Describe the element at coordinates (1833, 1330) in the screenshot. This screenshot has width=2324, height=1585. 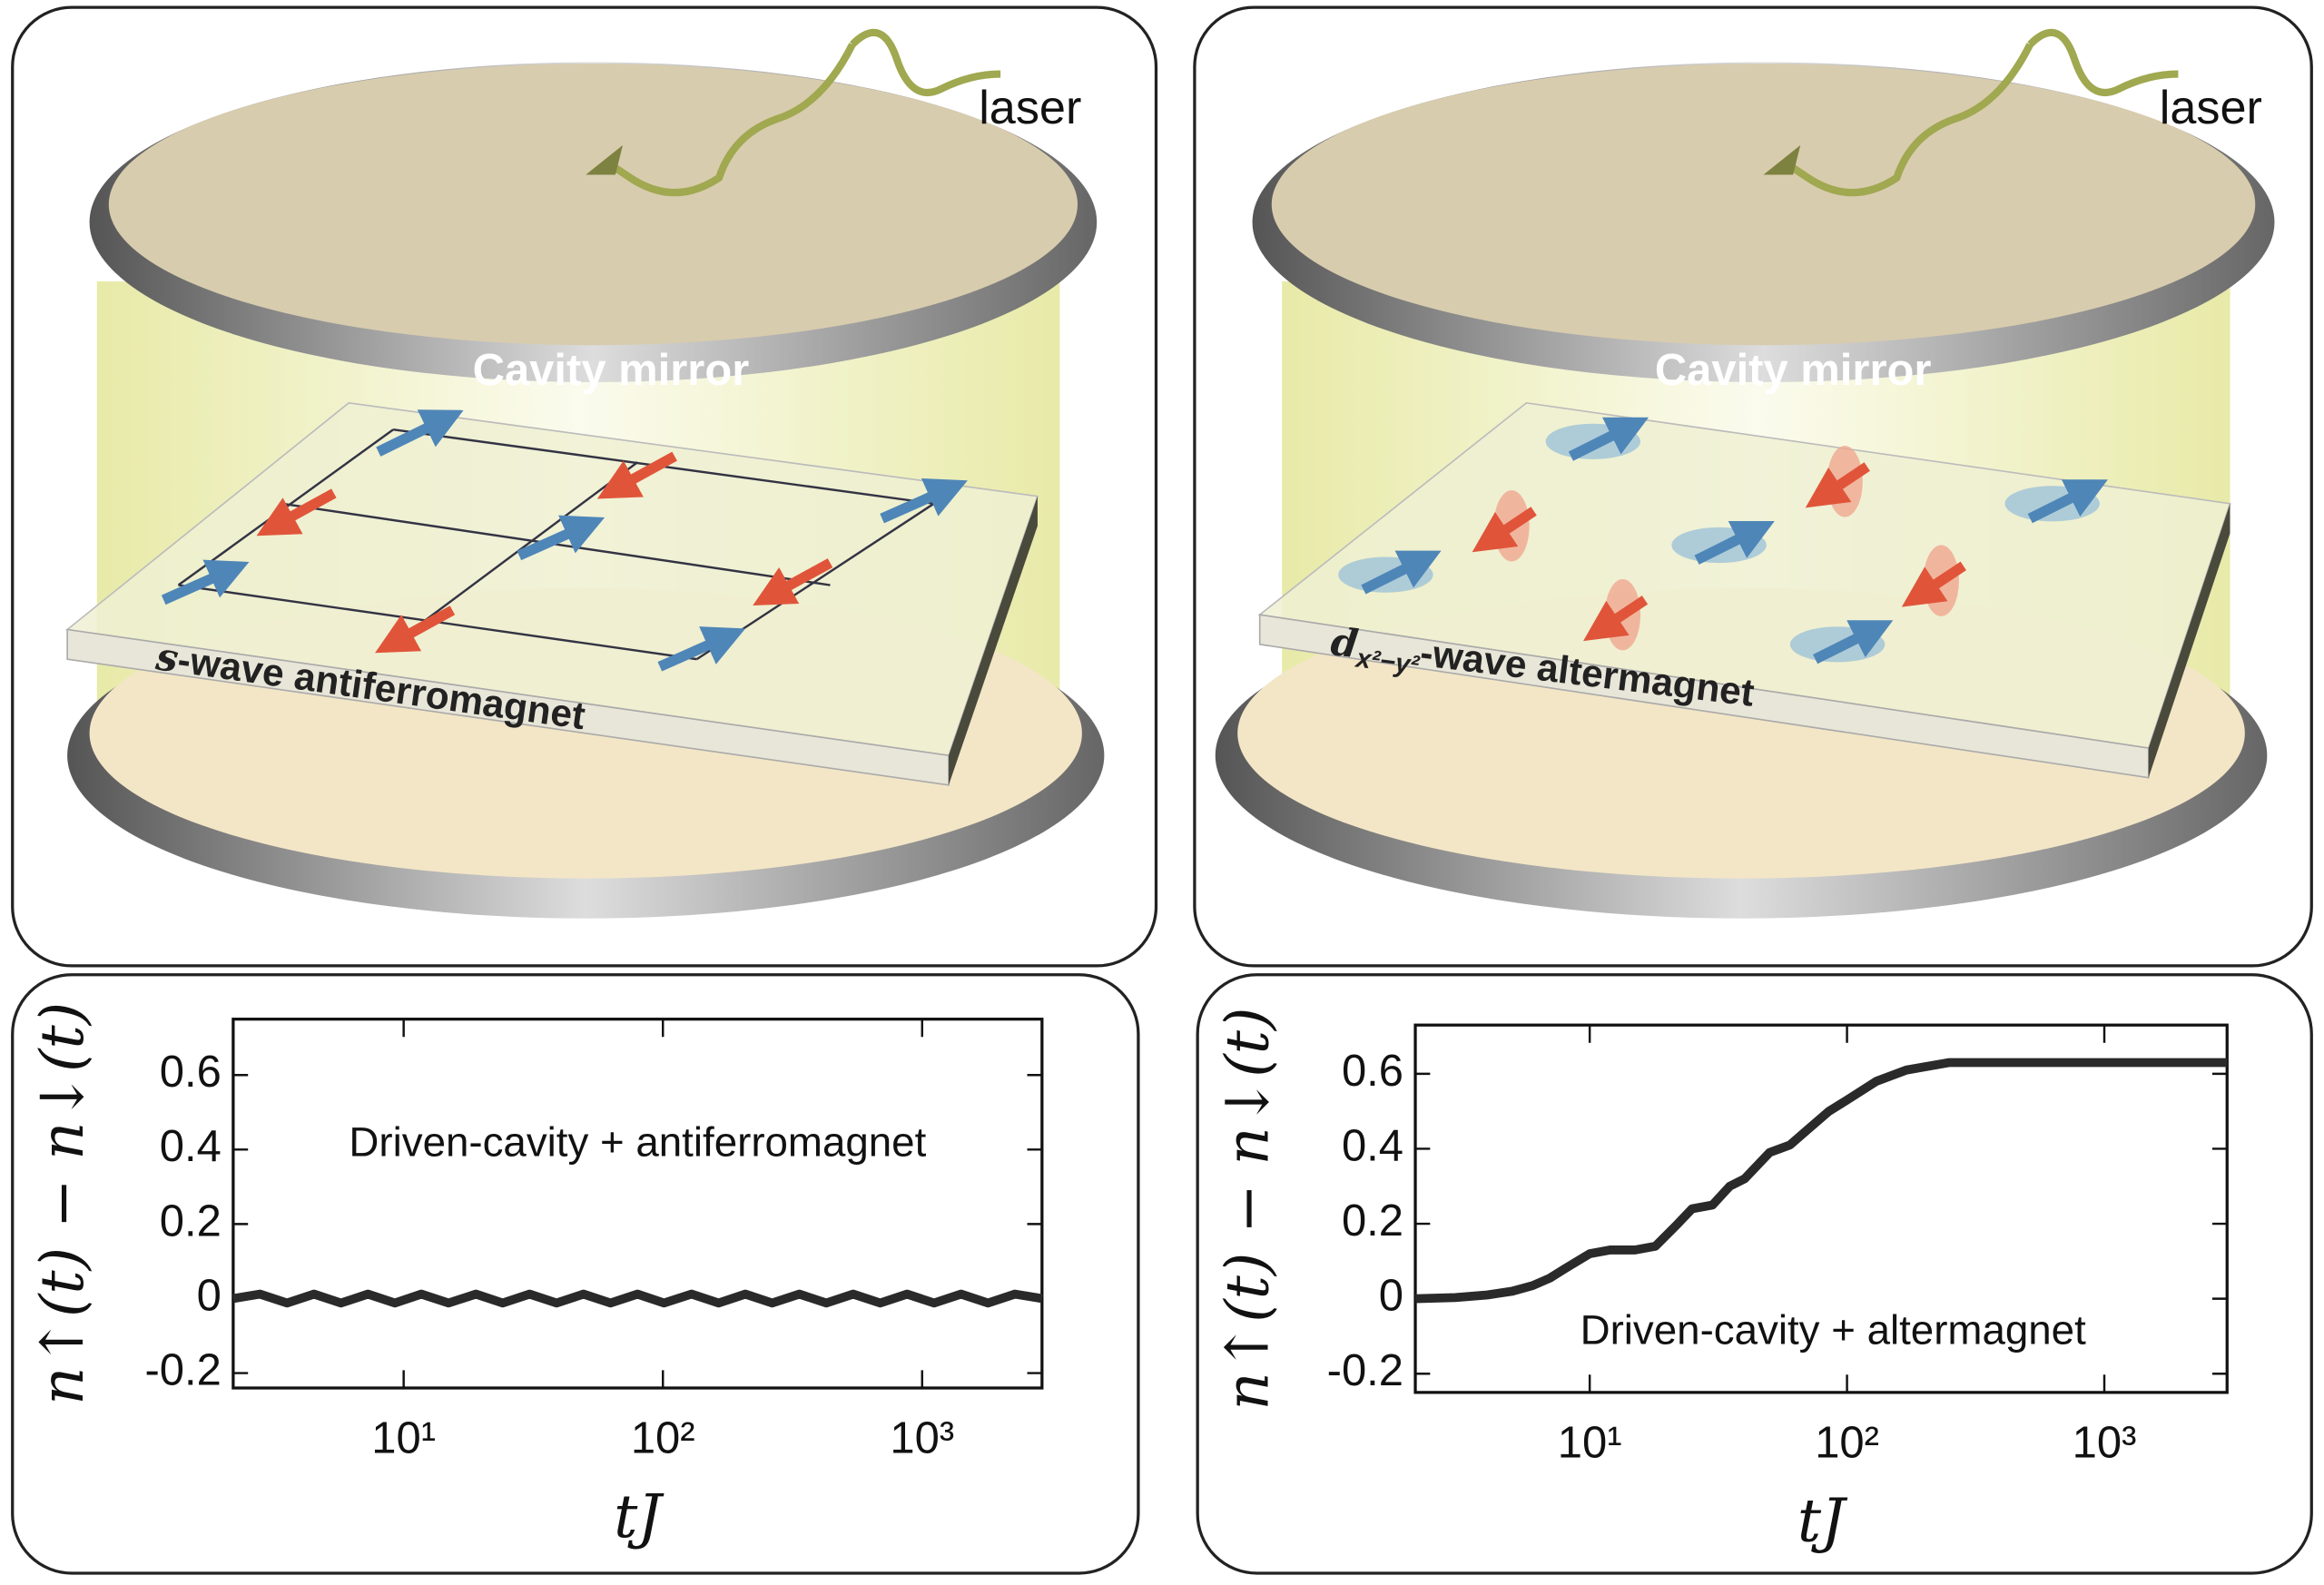
I see `annotation: Driven-cavity + altermagnet` at that location.